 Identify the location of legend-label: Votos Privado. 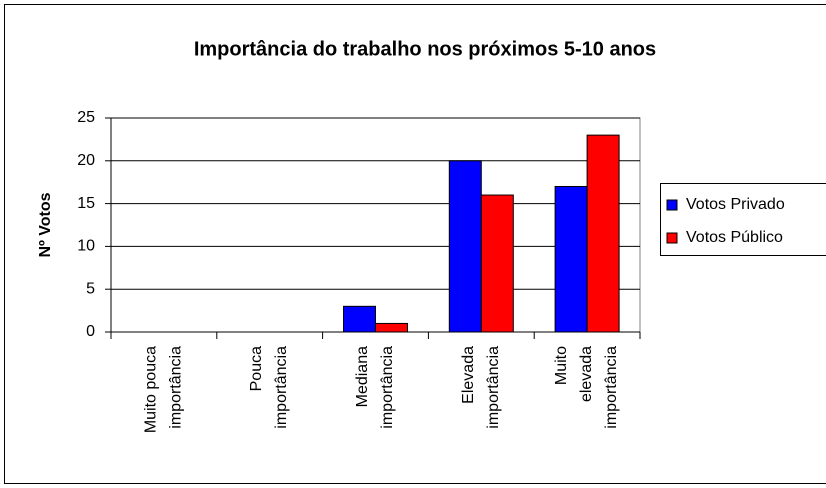
(735, 204).